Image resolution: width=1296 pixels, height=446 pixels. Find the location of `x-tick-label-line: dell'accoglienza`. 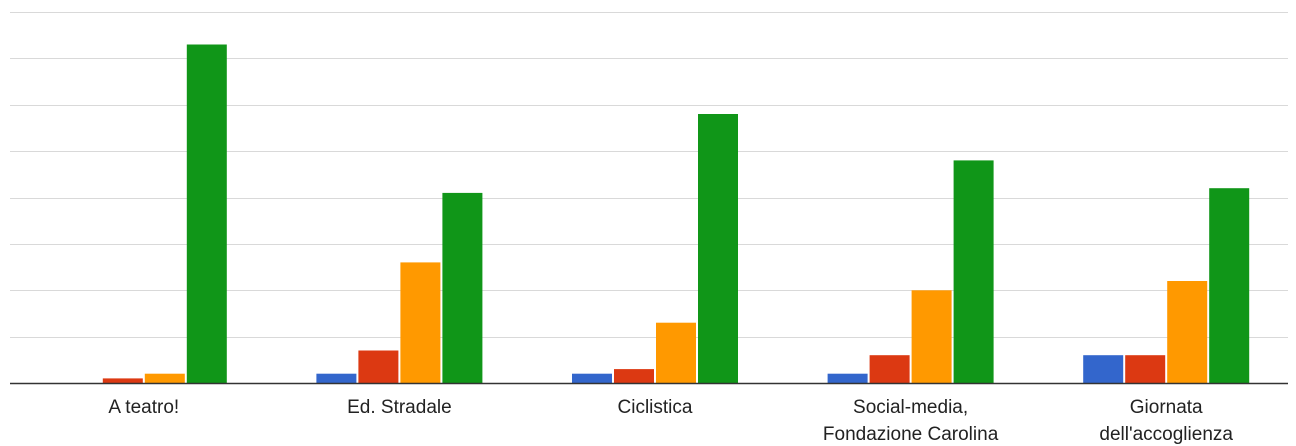

x-tick-label-line: dell'accoglienza is located at coordinates (1166, 434).